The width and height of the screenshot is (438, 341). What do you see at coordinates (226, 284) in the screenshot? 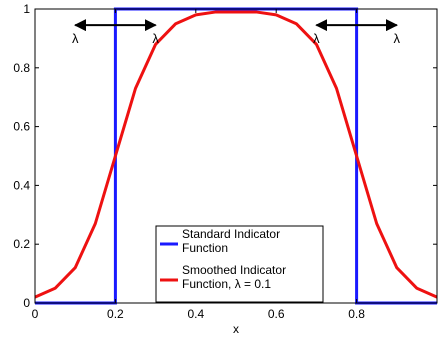
I see `legend-label: Function, λ = 0.1` at bounding box center [226, 284].